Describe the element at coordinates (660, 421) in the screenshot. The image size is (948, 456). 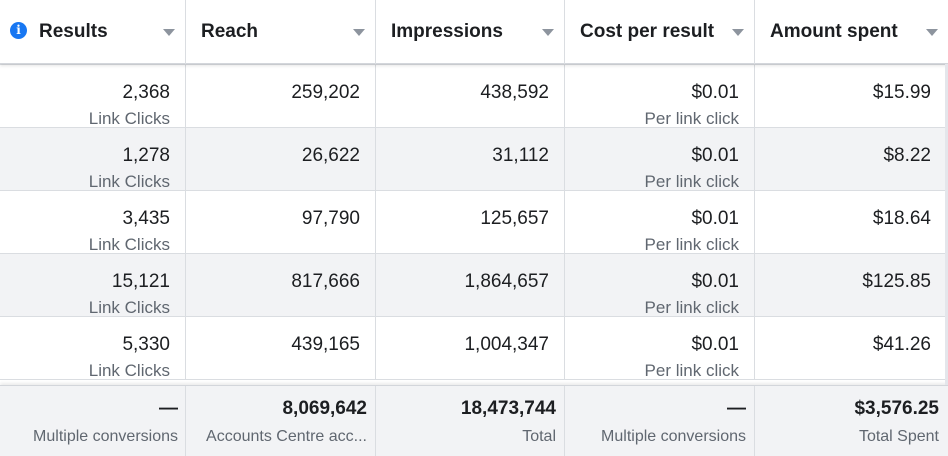
I see `footer-cell-cost-per-result: — Multiple conversions` at that location.